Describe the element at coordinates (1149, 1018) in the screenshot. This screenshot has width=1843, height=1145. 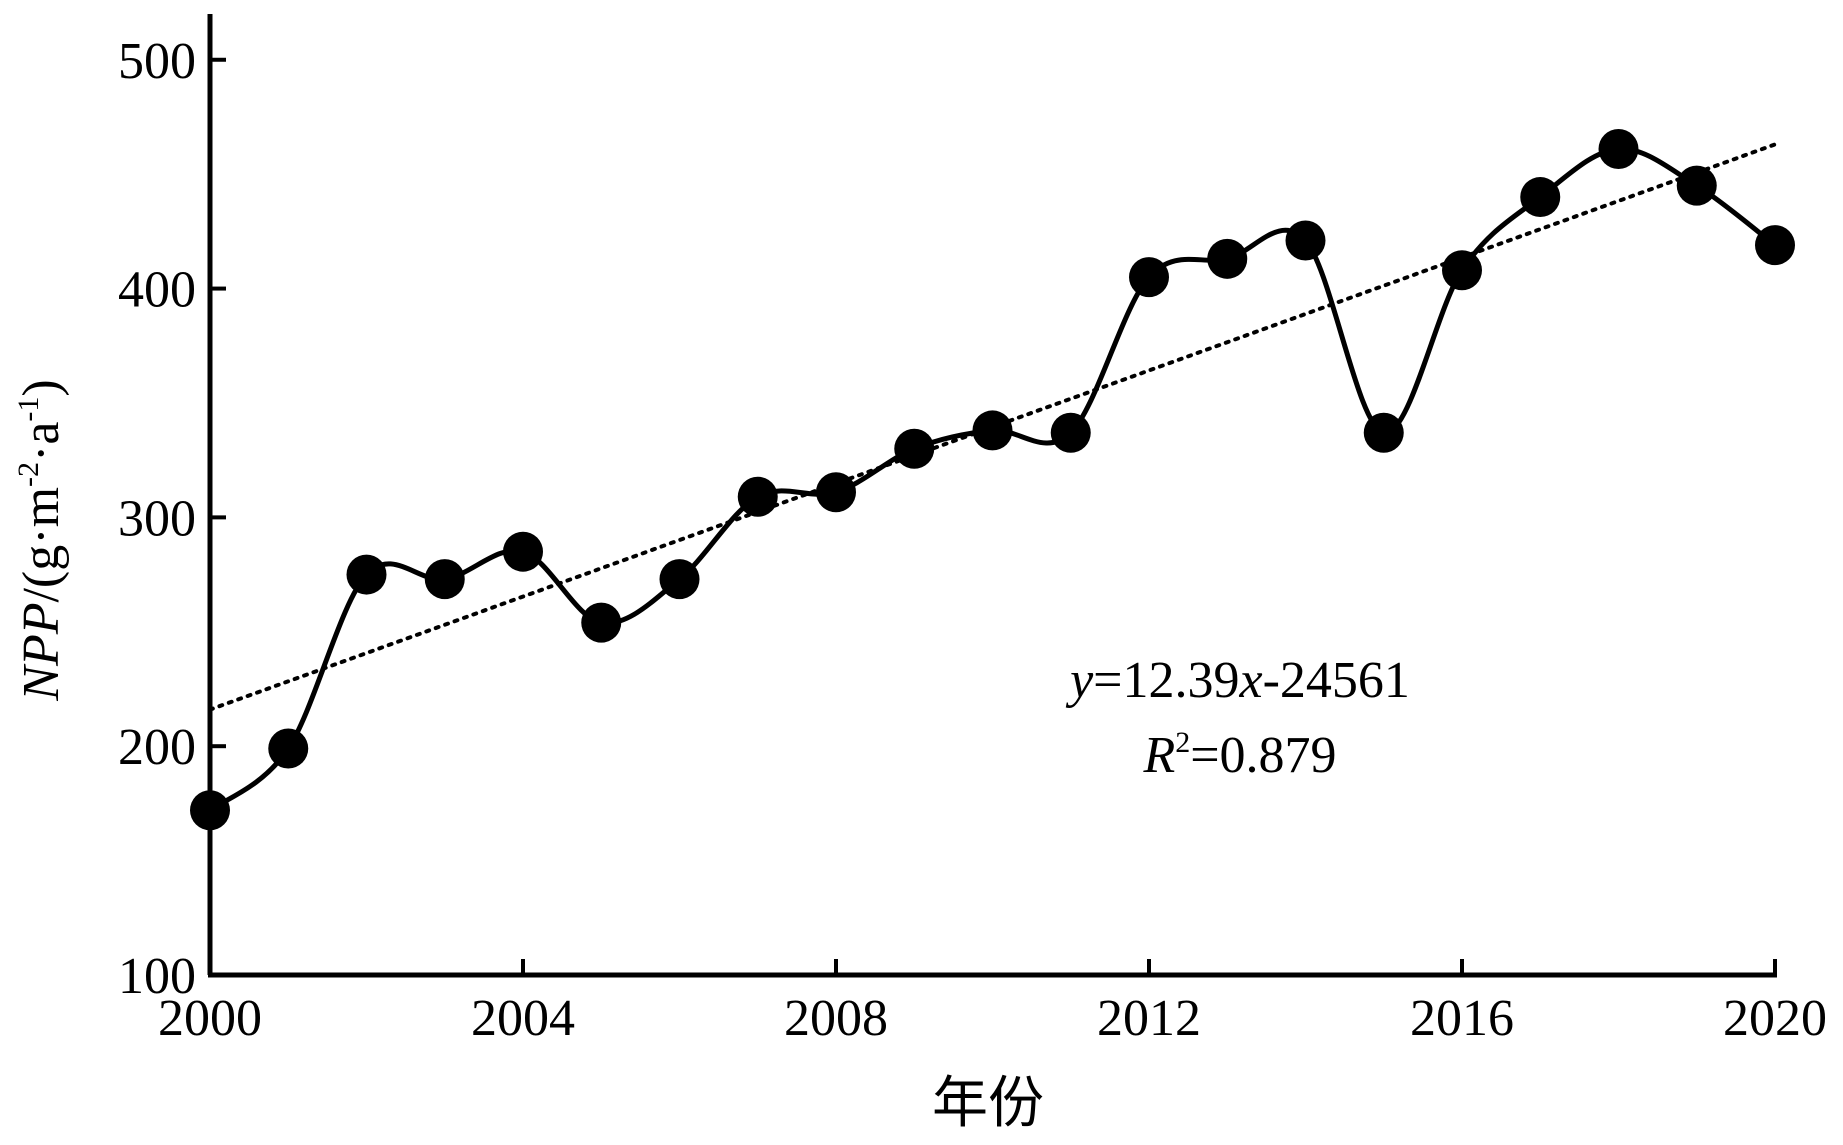
I see `x-tick-label-2012: 2012` at that location.